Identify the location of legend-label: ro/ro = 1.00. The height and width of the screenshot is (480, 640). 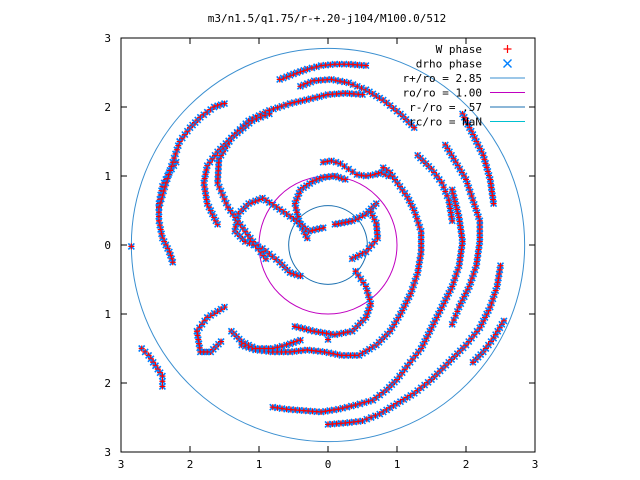
(442, 93).